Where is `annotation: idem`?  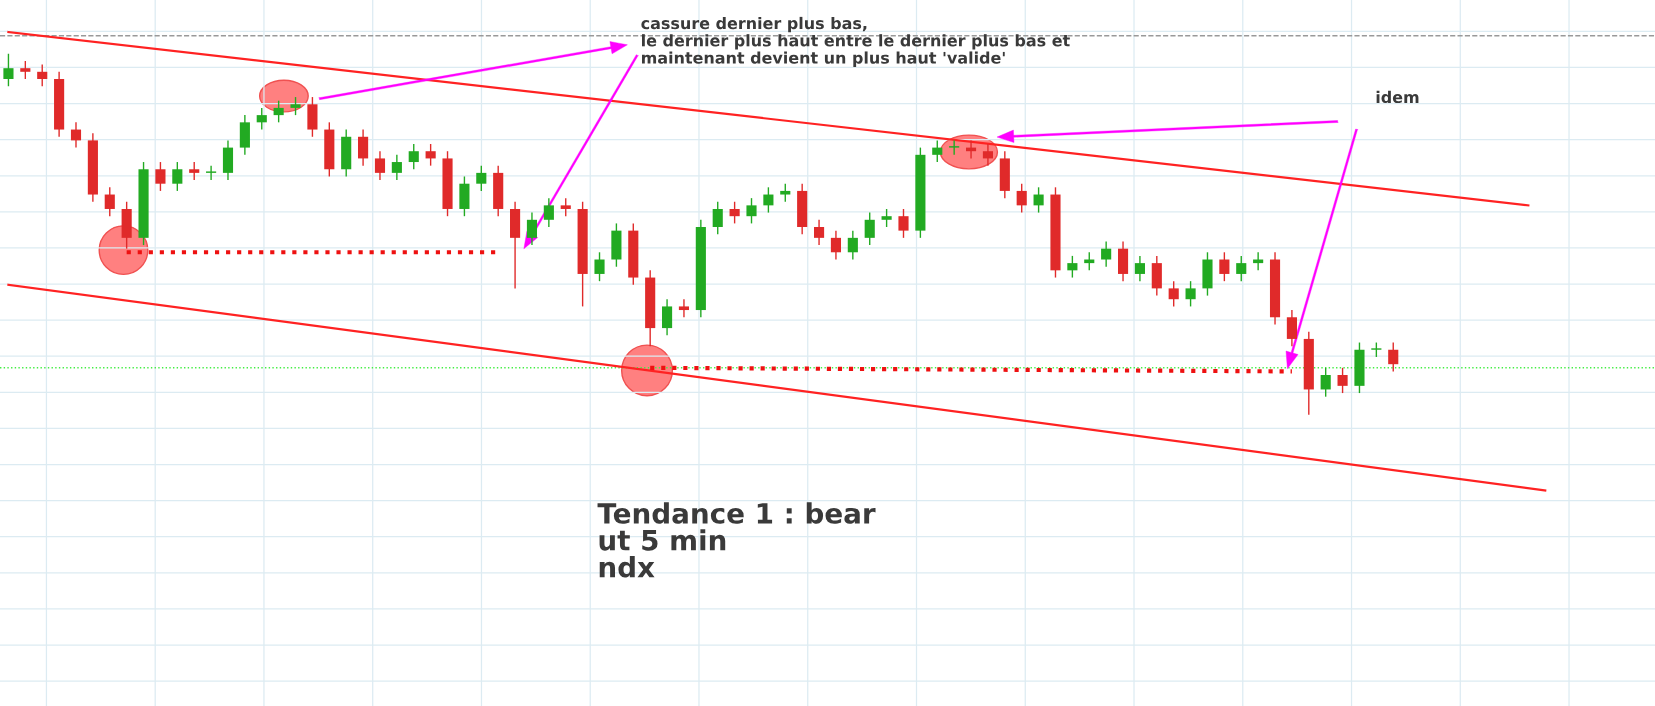
annotation: idem is located at coordinates (1397, 97).